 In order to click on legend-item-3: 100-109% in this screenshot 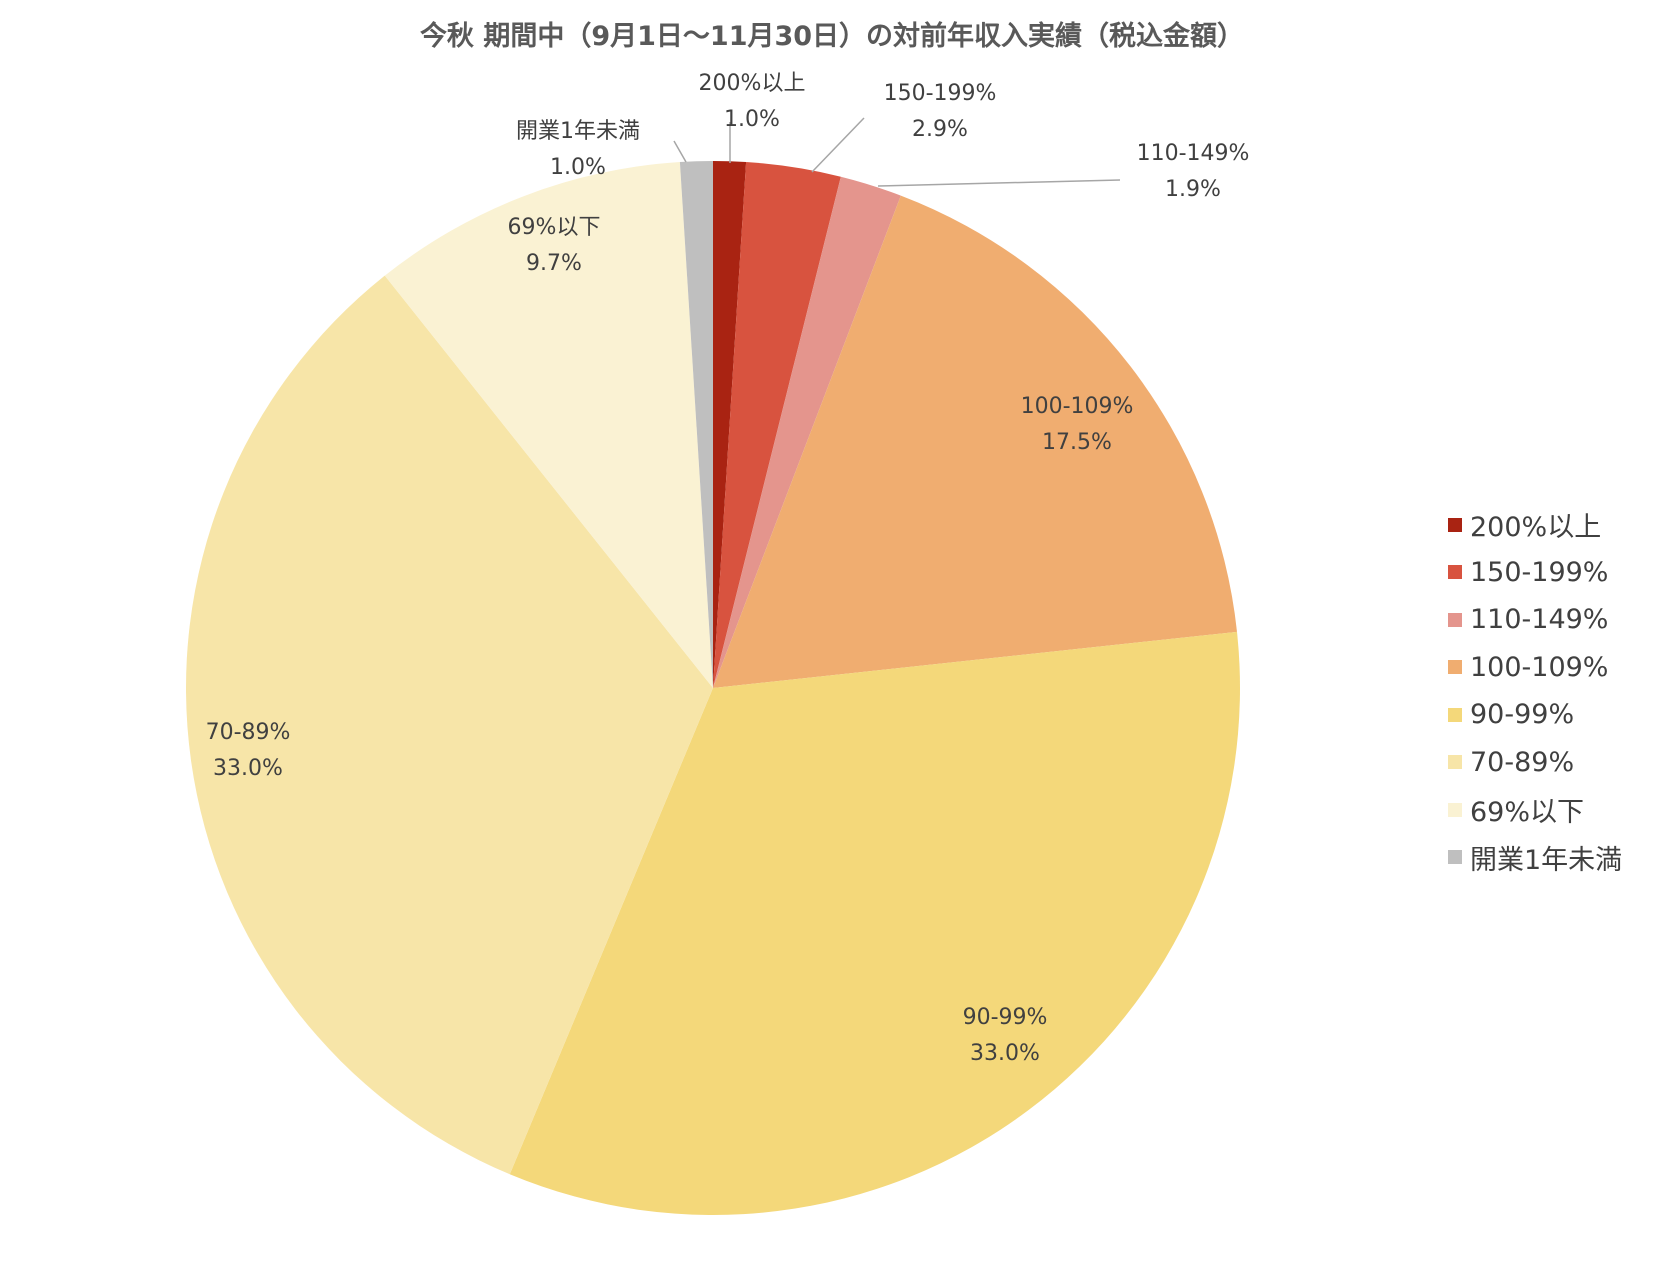, I will do `click(1535, 668)`.